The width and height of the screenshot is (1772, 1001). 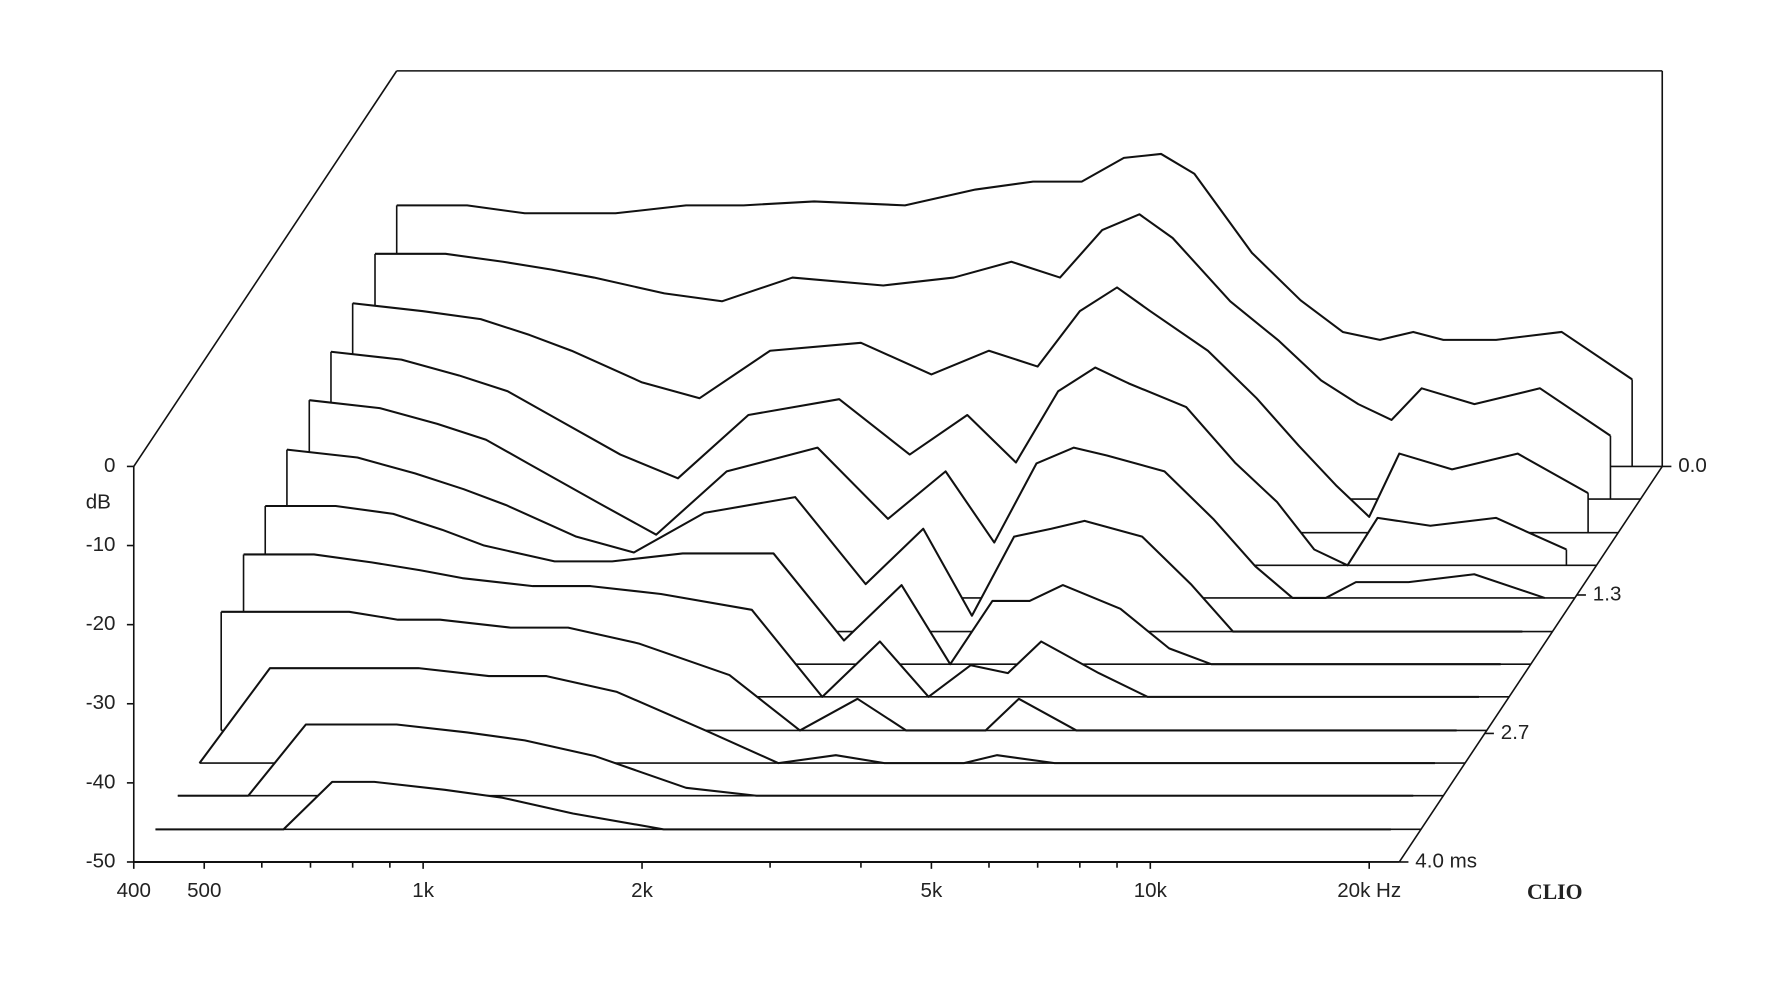 I want to click on y-tick-label: -50, so click(x=101, y=860).